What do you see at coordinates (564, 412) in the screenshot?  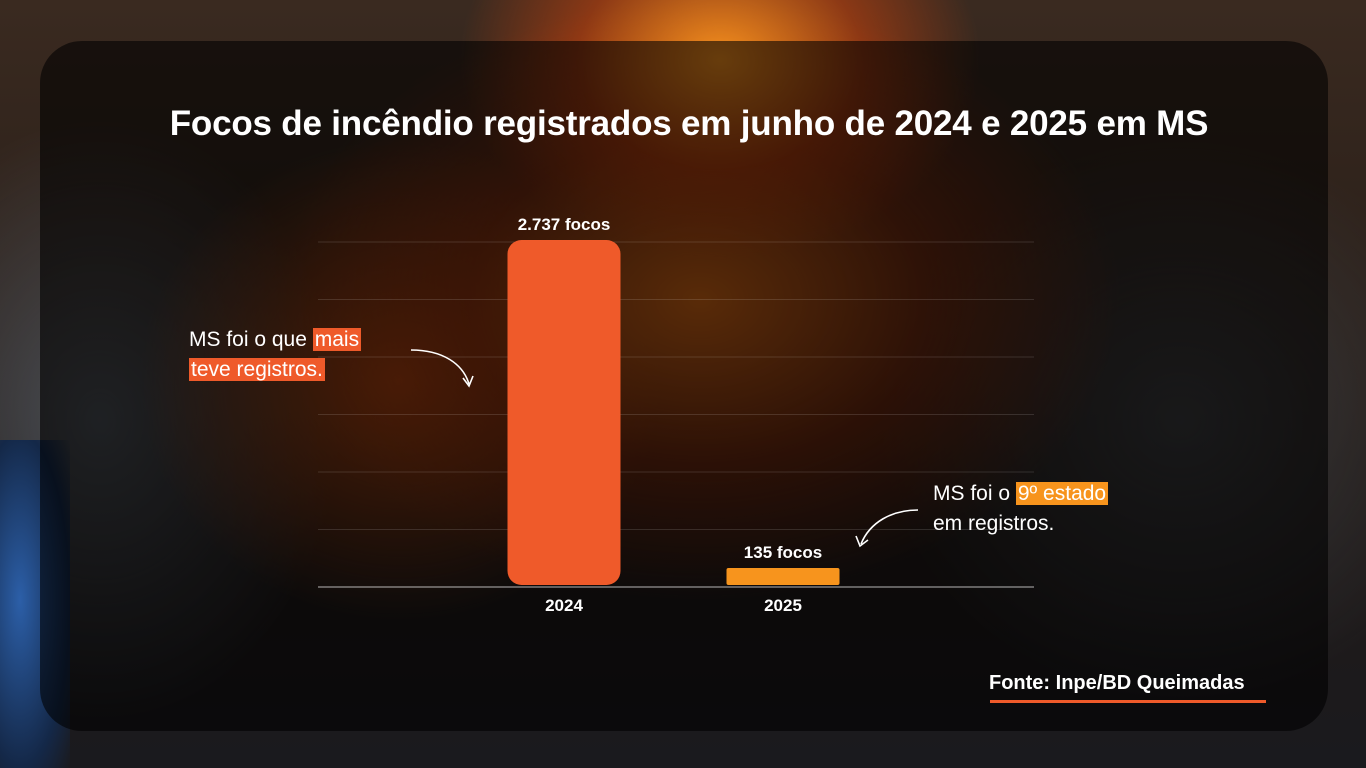 I see `bar-2024` at bounding box center [564, 412].